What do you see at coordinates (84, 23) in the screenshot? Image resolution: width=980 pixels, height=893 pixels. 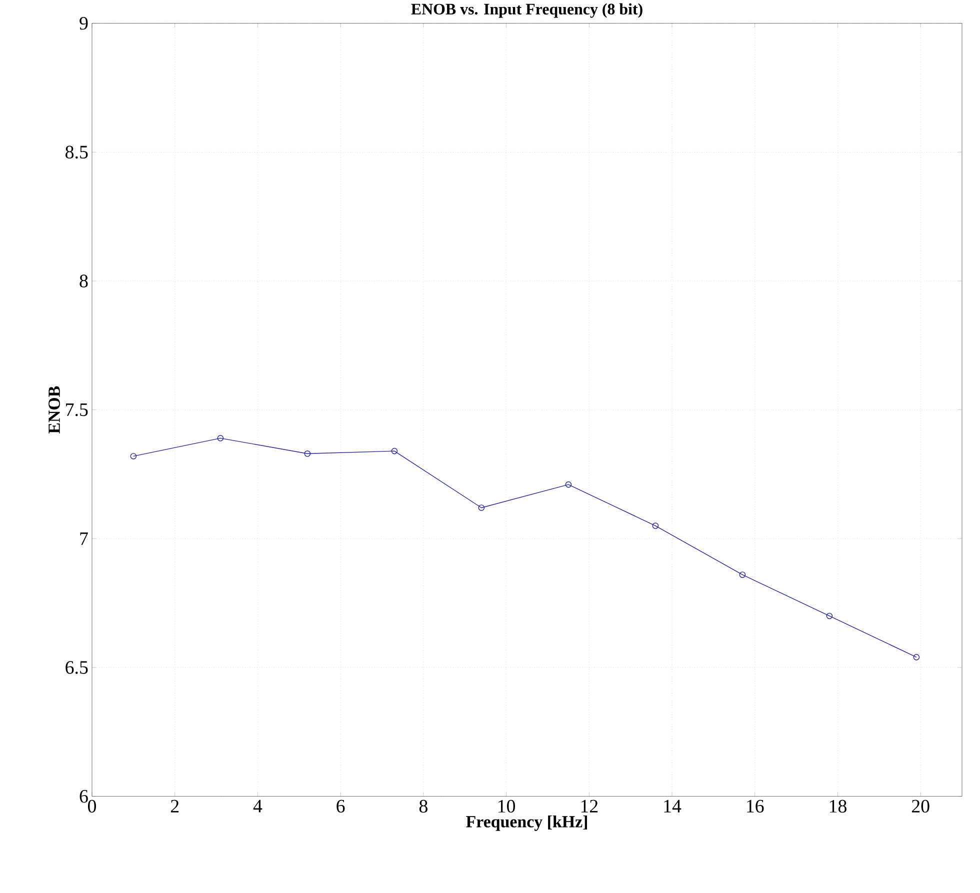 I see `y-tick-label: 9` at bounding box center [84, 23].